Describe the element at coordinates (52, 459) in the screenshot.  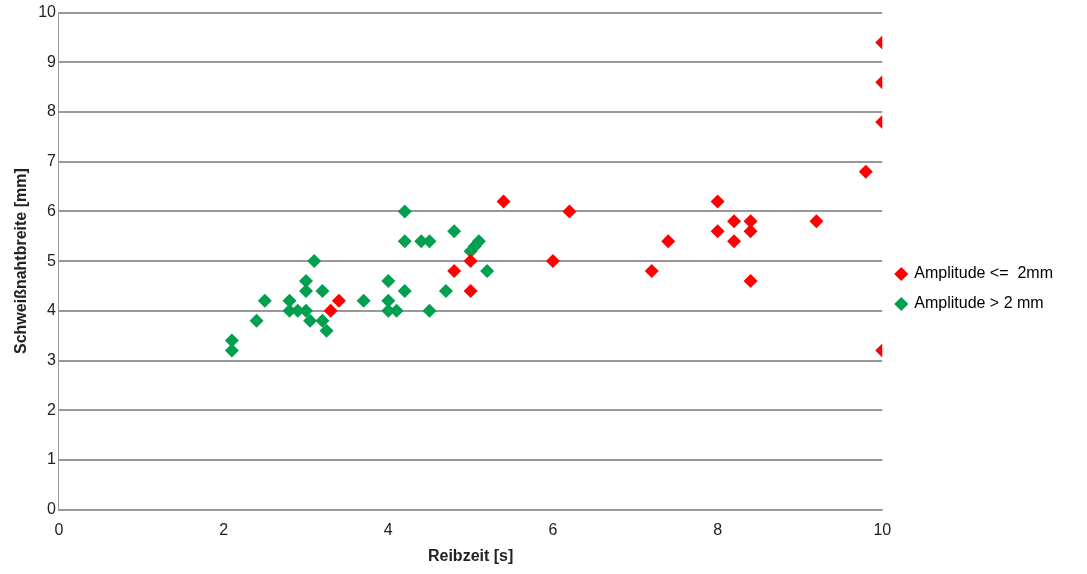
I see `y-tick-label: 1` at that location.